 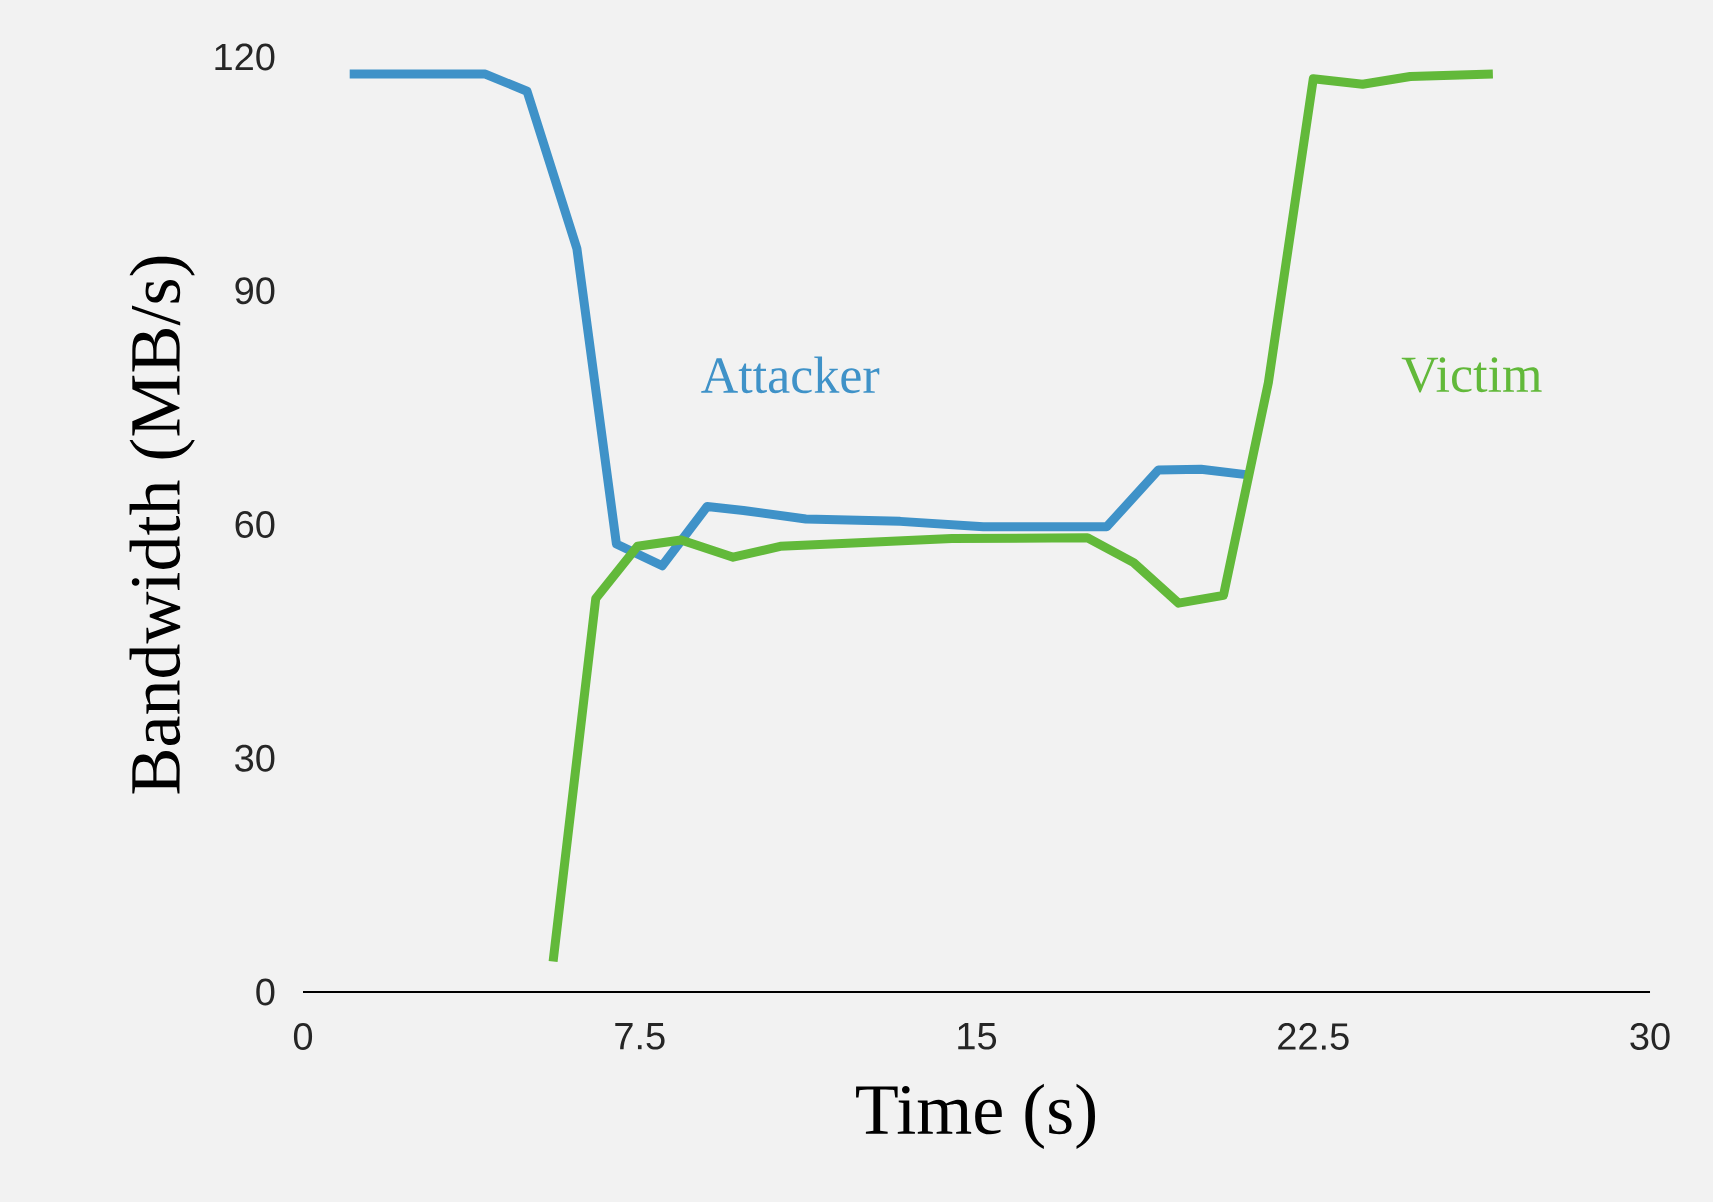 What do you see at coordinates (162, 525) in the screenshot?
I see `y-axis-title: Bandwidth (MB/s)` at bounding box center [162, 525].